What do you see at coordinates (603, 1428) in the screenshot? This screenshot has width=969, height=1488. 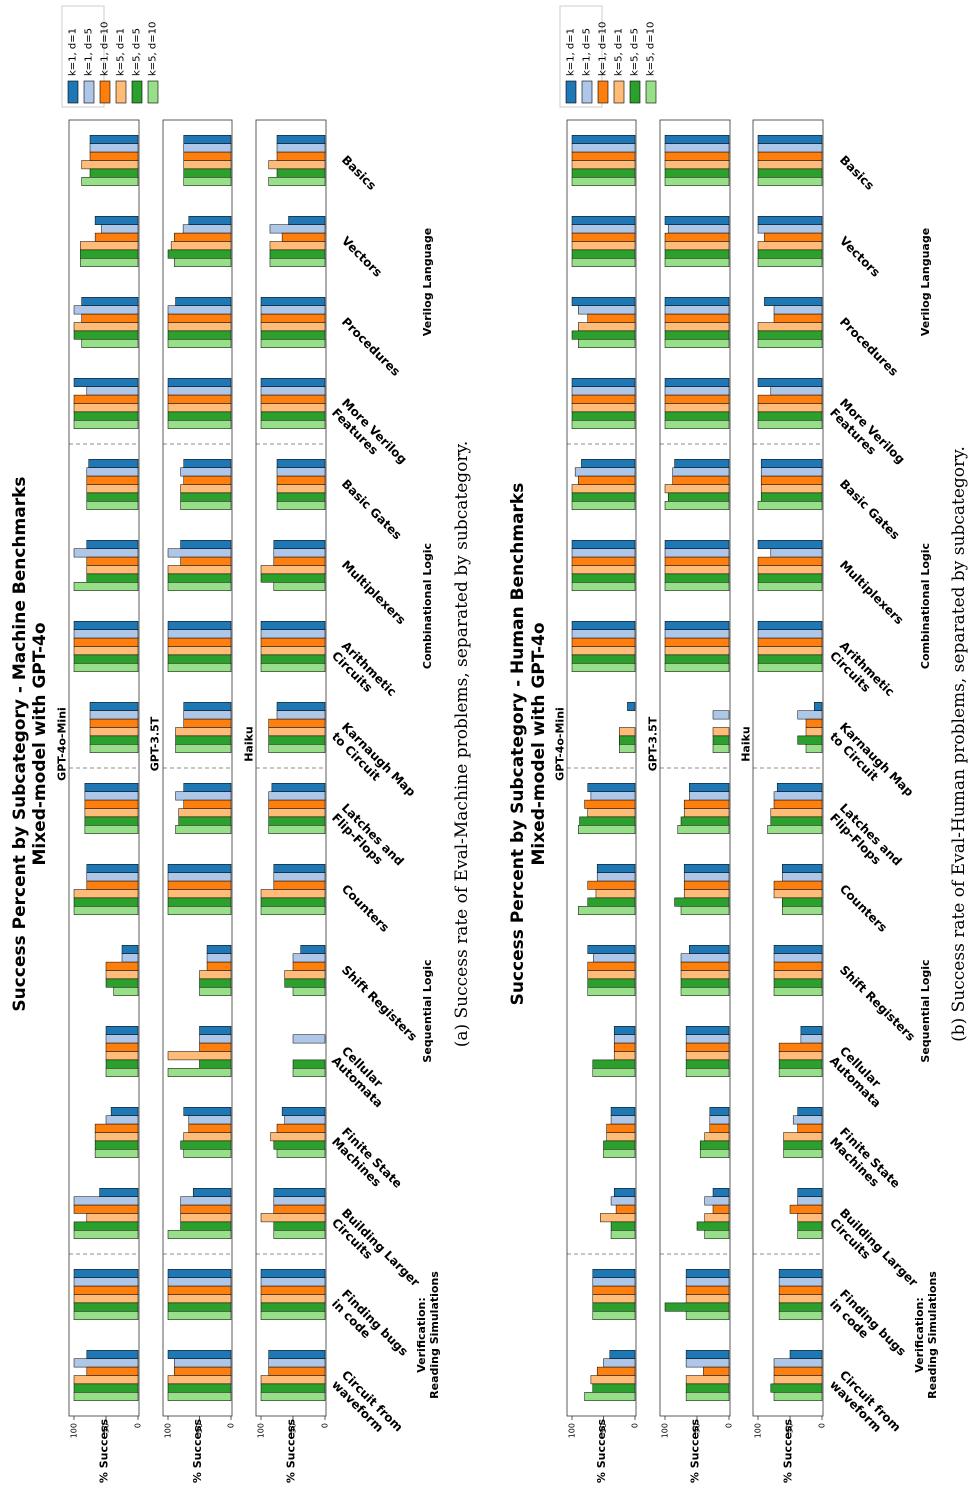 I see `tick-label: 50` at bounding box center [603, 1428].